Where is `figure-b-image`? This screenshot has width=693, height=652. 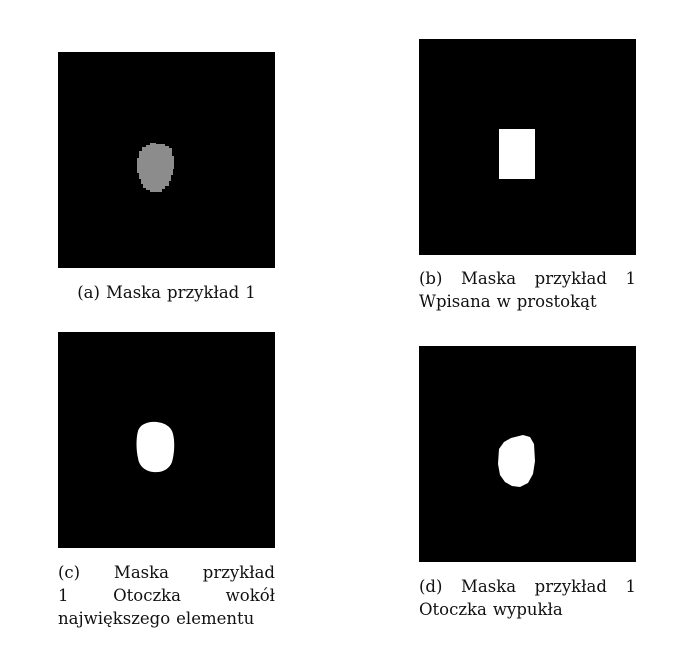
figure-b-image is located at coordinates (527, 147).